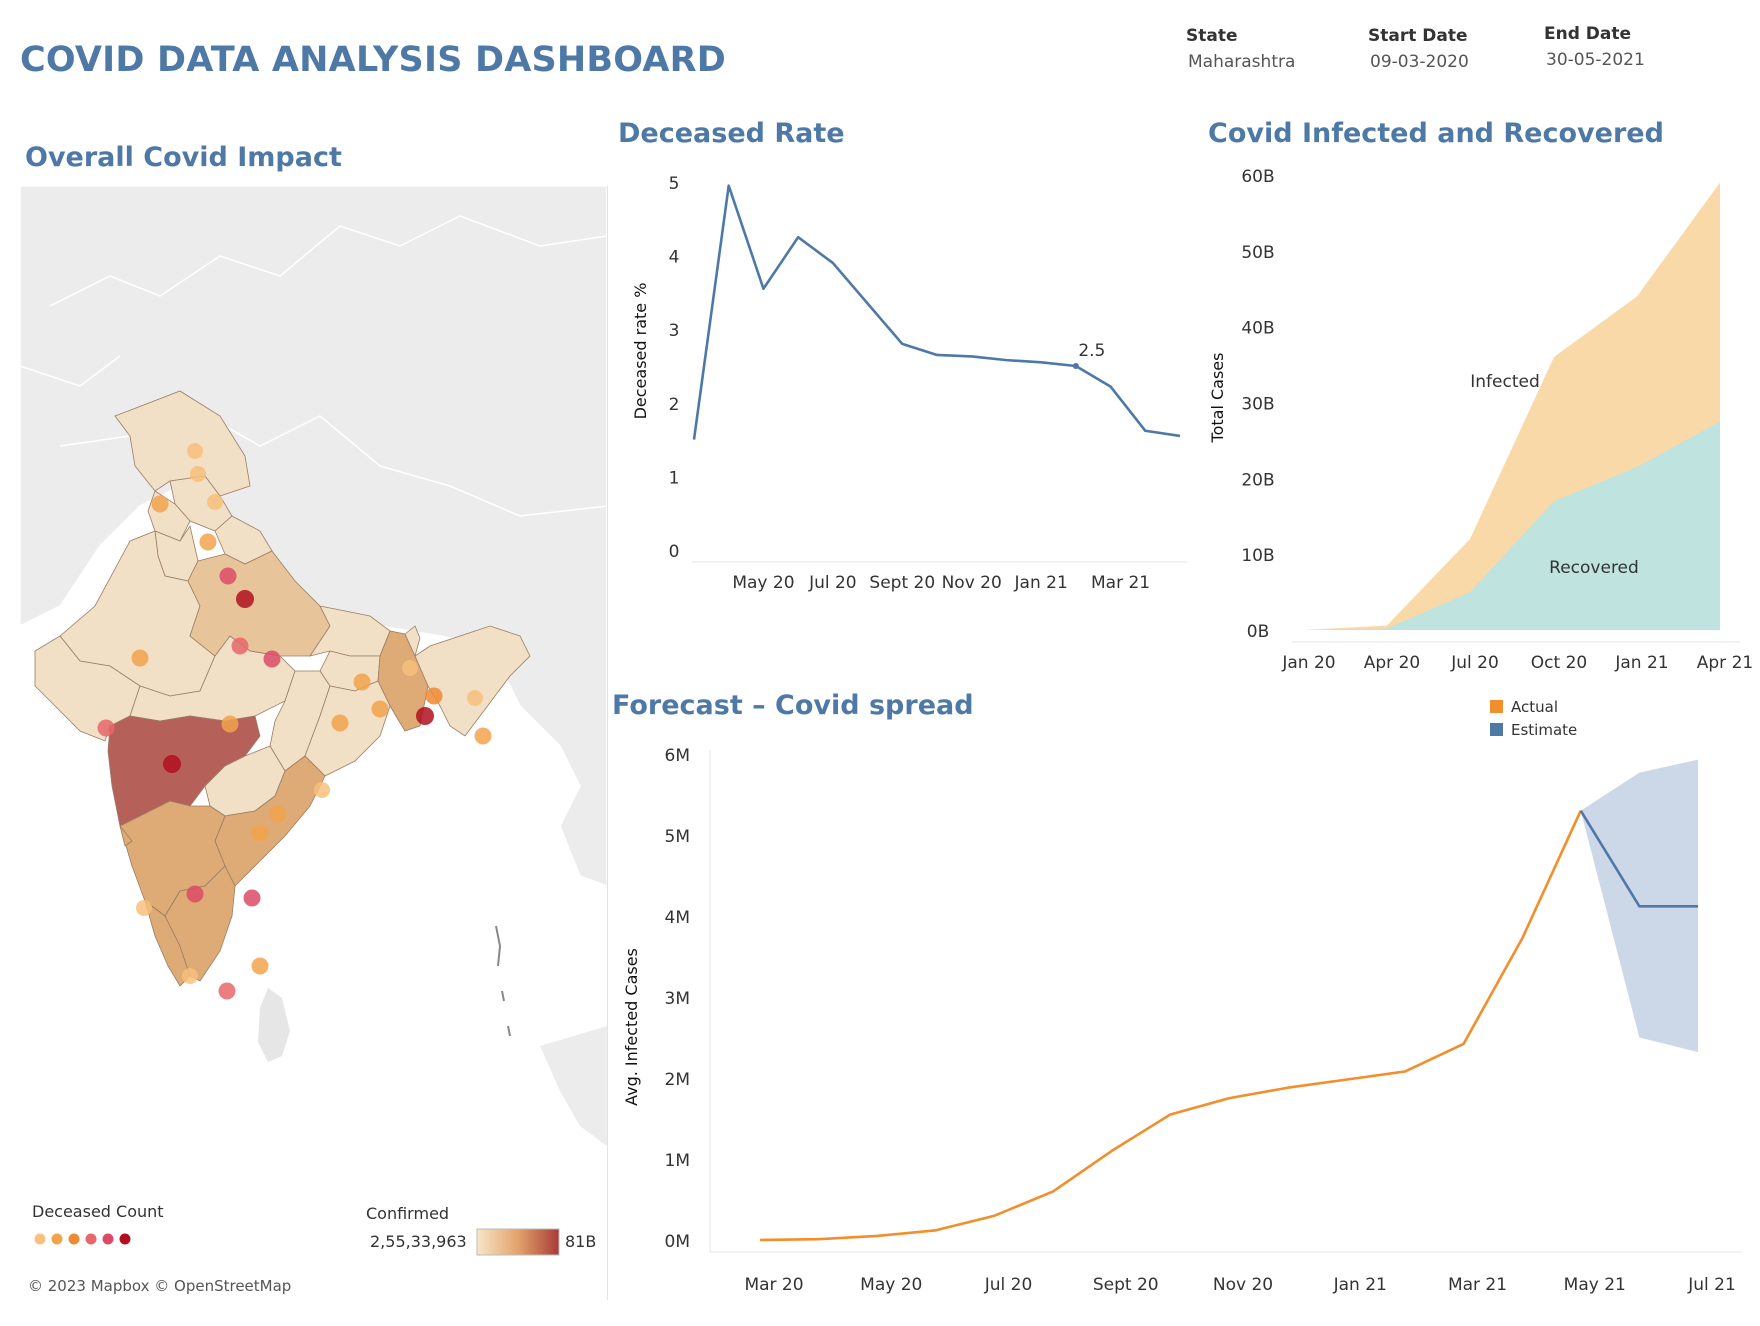  I want to click on deceased-y-tick-1: 1, so click(674, 478).